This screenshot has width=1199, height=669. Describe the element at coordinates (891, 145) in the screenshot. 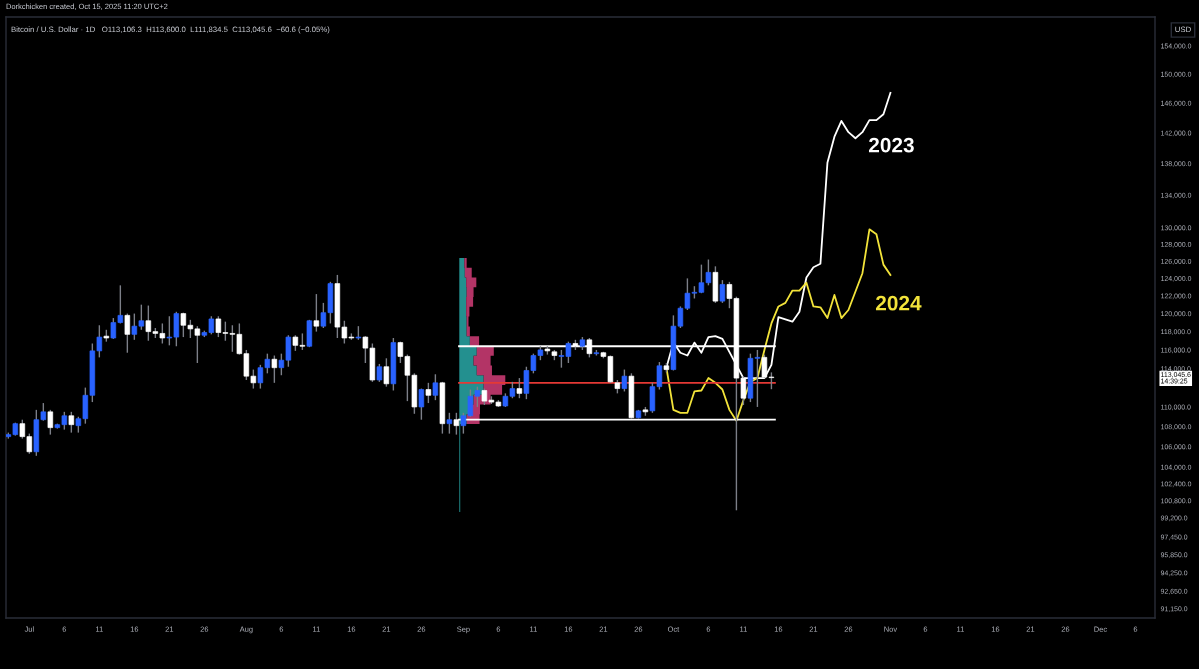

I see `series-label: 2023` at that location.